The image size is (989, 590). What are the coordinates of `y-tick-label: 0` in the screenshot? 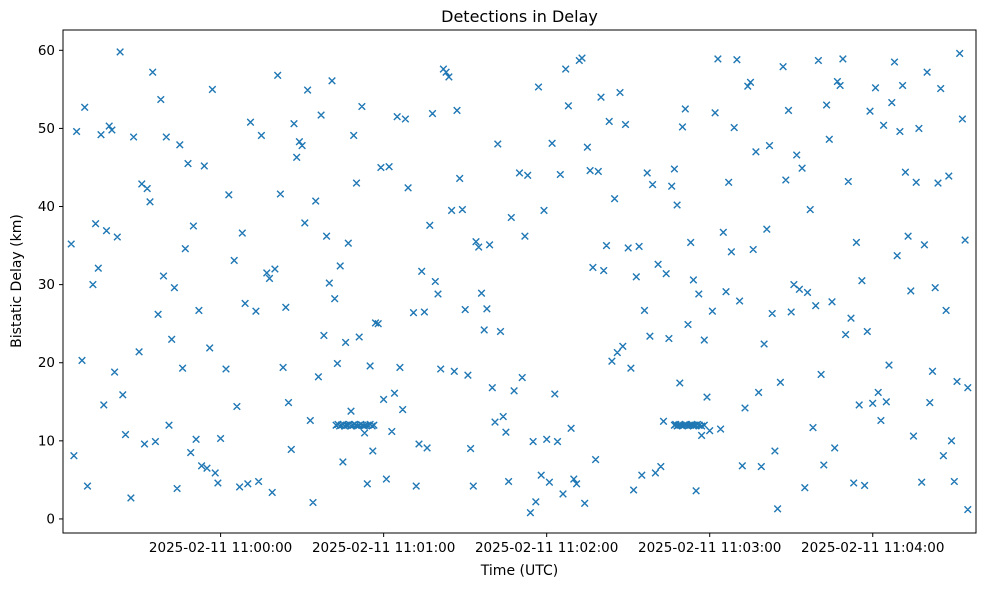 It's located at (50, 519).